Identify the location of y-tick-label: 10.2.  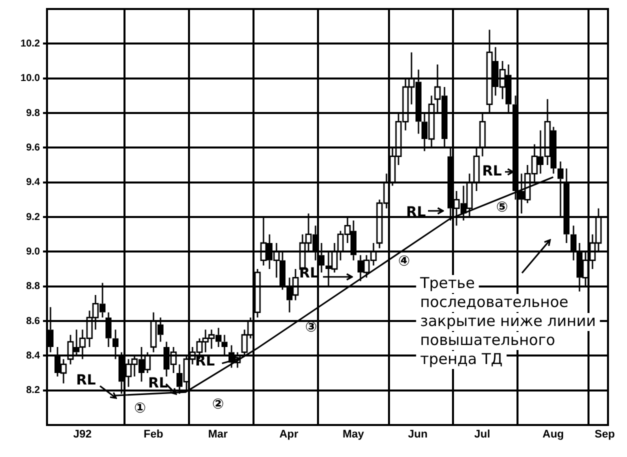
(30, 44).